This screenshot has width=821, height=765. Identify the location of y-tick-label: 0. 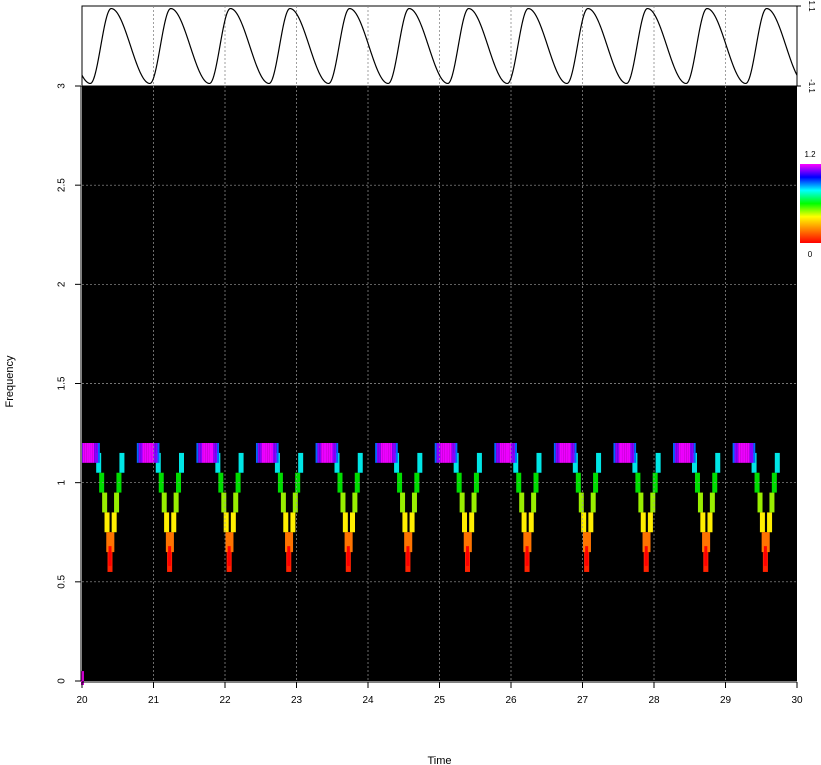
(62, 681).